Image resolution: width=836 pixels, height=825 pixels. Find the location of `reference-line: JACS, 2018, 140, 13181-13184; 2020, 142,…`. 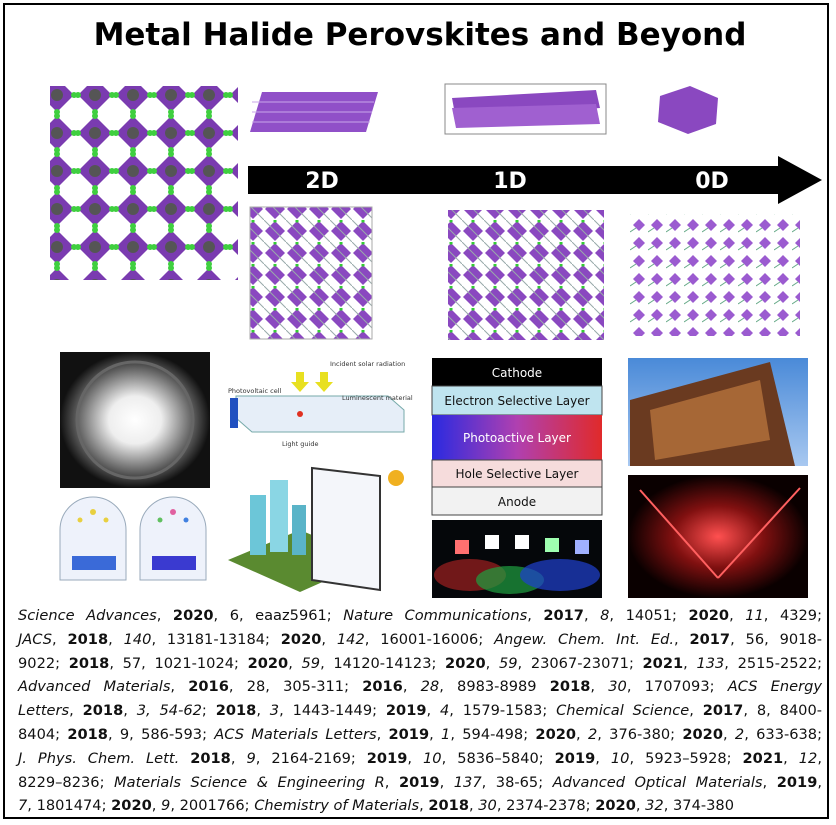

reference-line: JACS, 2018, 140, 13181-13184; 2020, 142,… is located at coordinates (420, 640).